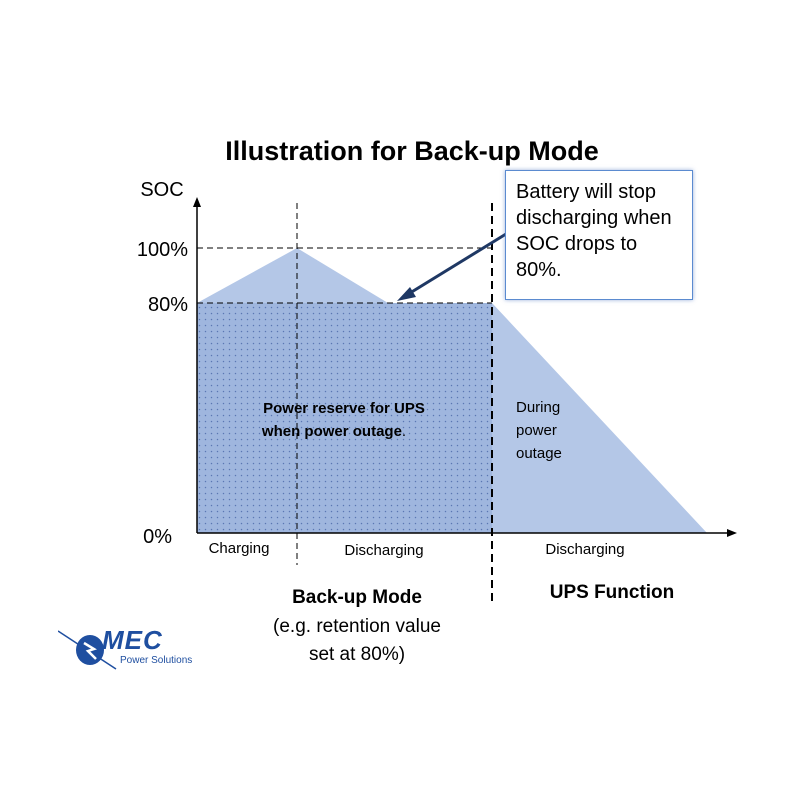 This screenshot has height=806, width=801. I want to click on logo-name: MEC, so click(132, 640).